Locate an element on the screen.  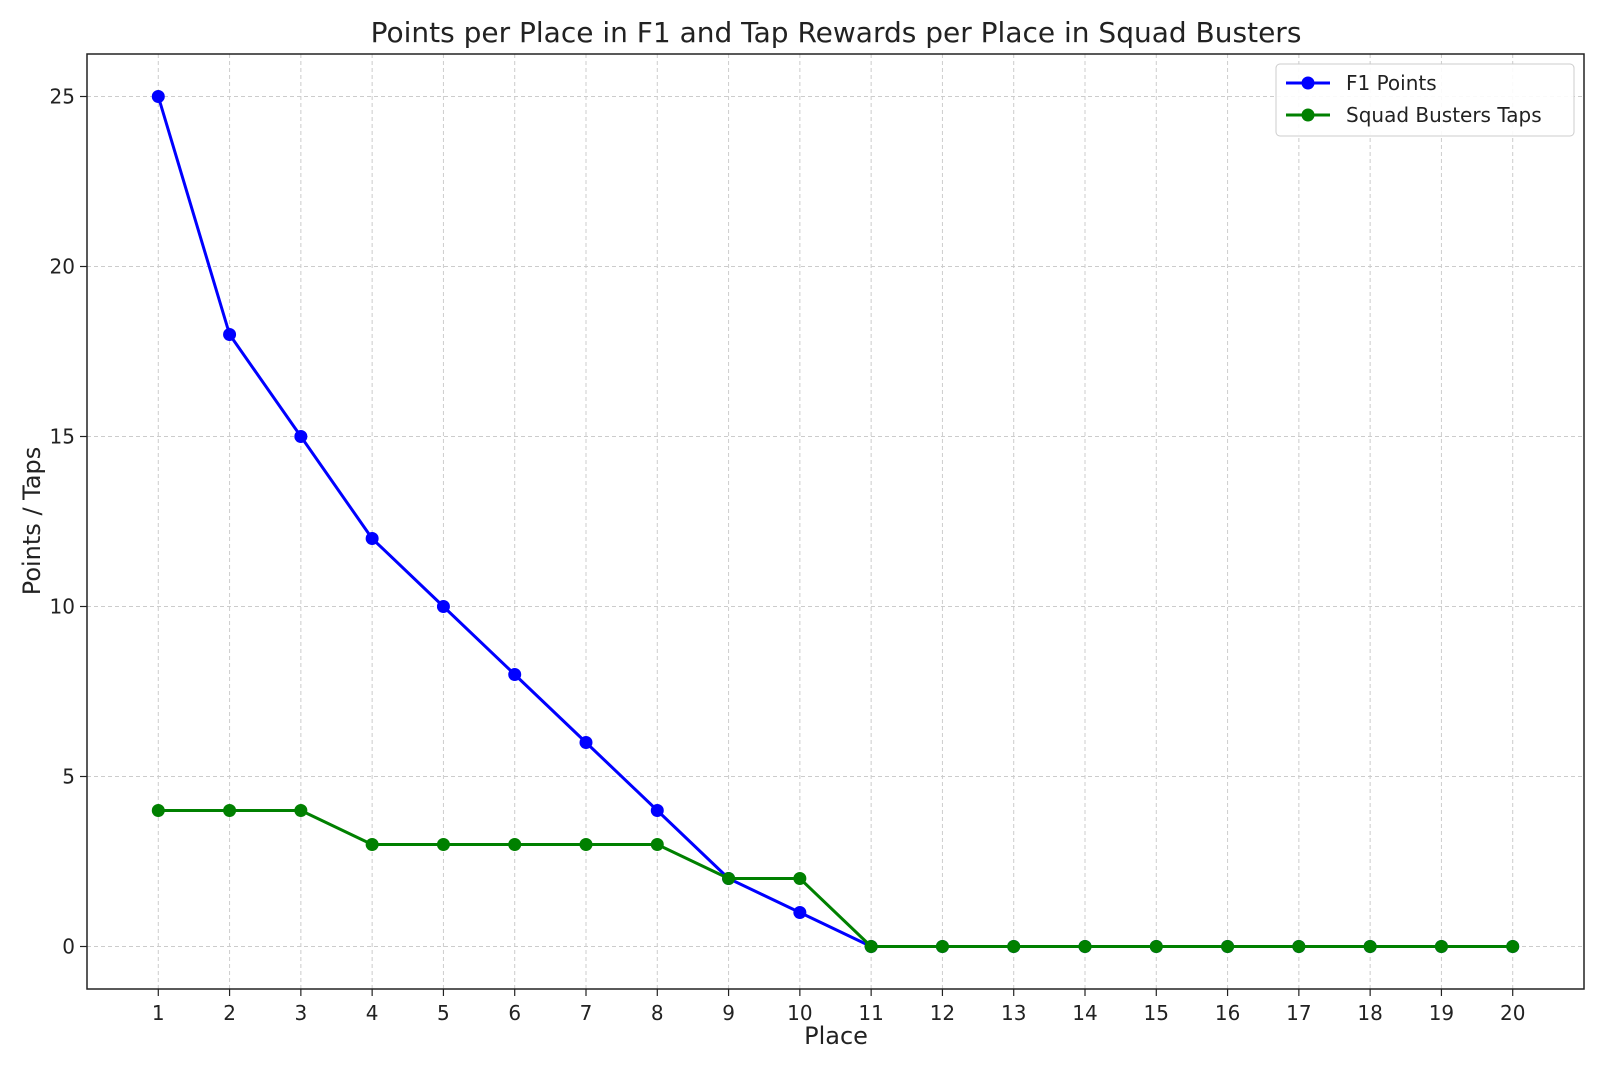
legend-marker-f1-points is located at coordinates (1308, 83).